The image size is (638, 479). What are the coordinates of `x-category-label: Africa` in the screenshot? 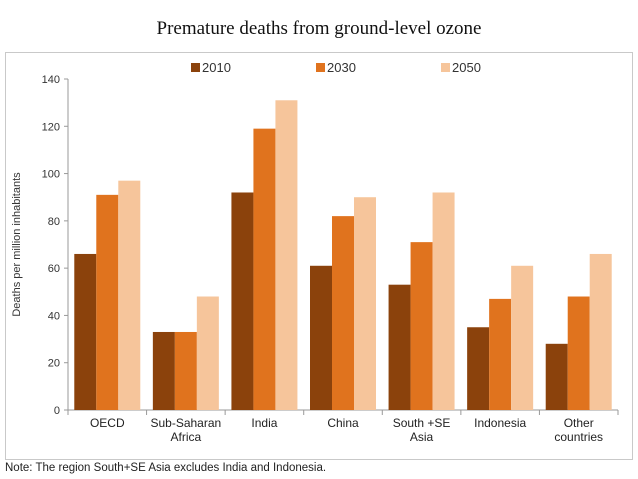 It's located at (186, 437).